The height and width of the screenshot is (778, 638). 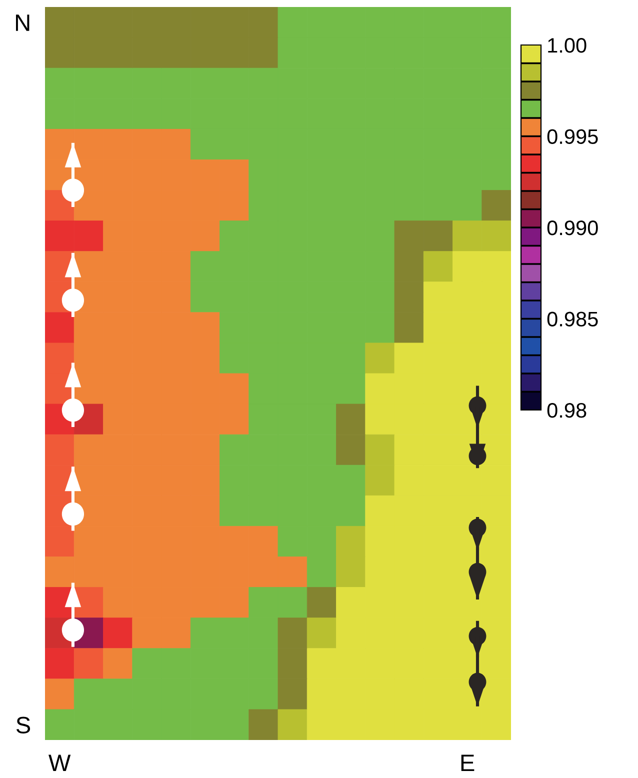 What do you see at coordinates (23, 22) in the screenshot?
I see `y-tick-label: N` at bounding box center [23, 22].